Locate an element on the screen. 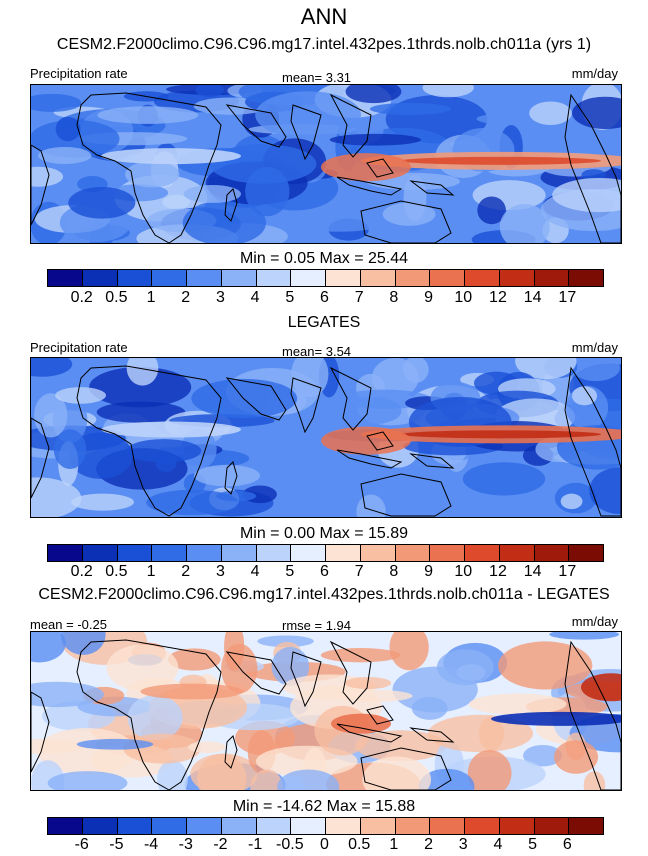  colorbar-tick-label: -4 is located at coordinates (151, 844).